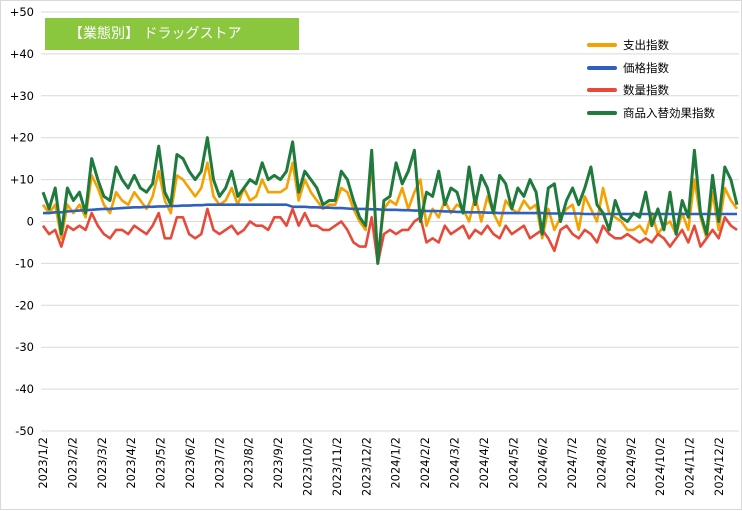 Image resolution: width=742 pixels, height=511 pixels. What do you see at coordinates (22, 221) in the screenshot?
I see `y-axis-ticks: +50 +40 +30 +20 +10 0 -10 -20 -30 -40 -50` at bounding box center [22, 221].